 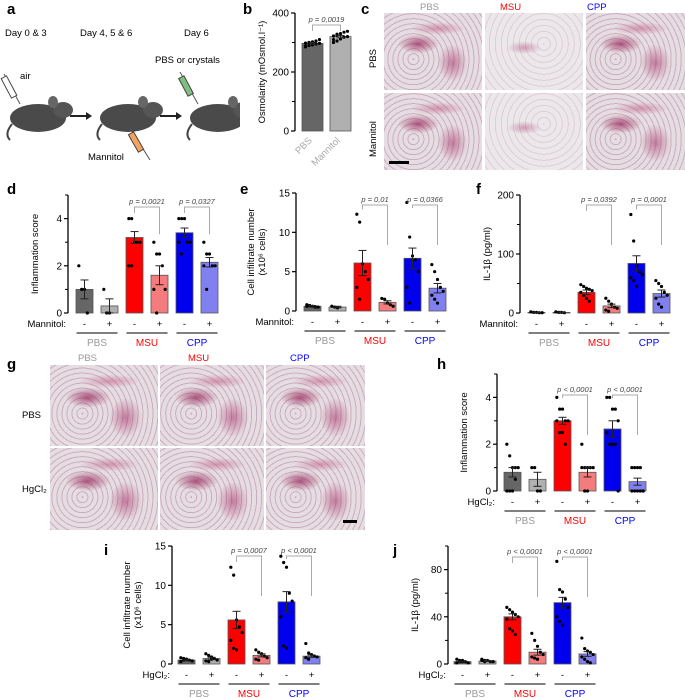 I want to click on y-tick-label: 4, so click(x=59, y=219).